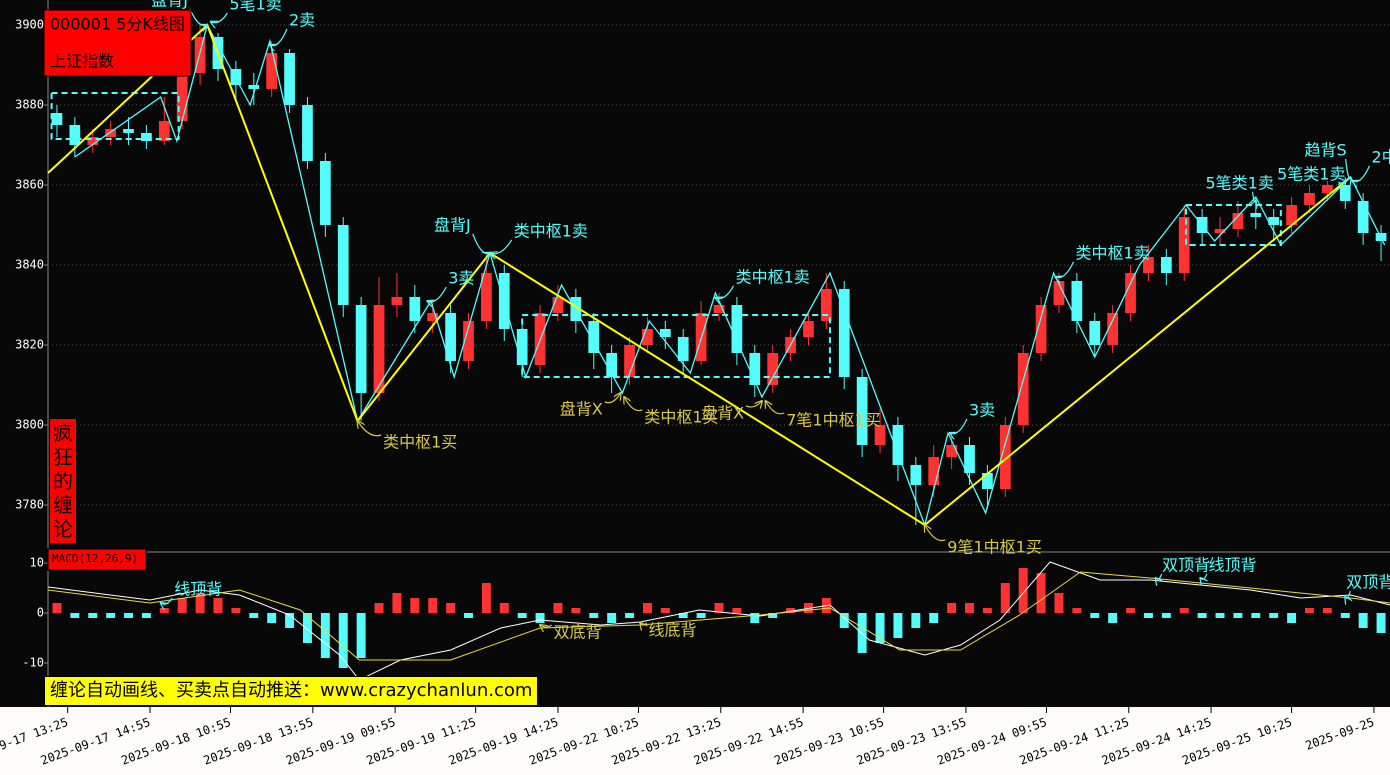  I want to click on macd-label-box: MACD(12,26,9), so click(97, 559).